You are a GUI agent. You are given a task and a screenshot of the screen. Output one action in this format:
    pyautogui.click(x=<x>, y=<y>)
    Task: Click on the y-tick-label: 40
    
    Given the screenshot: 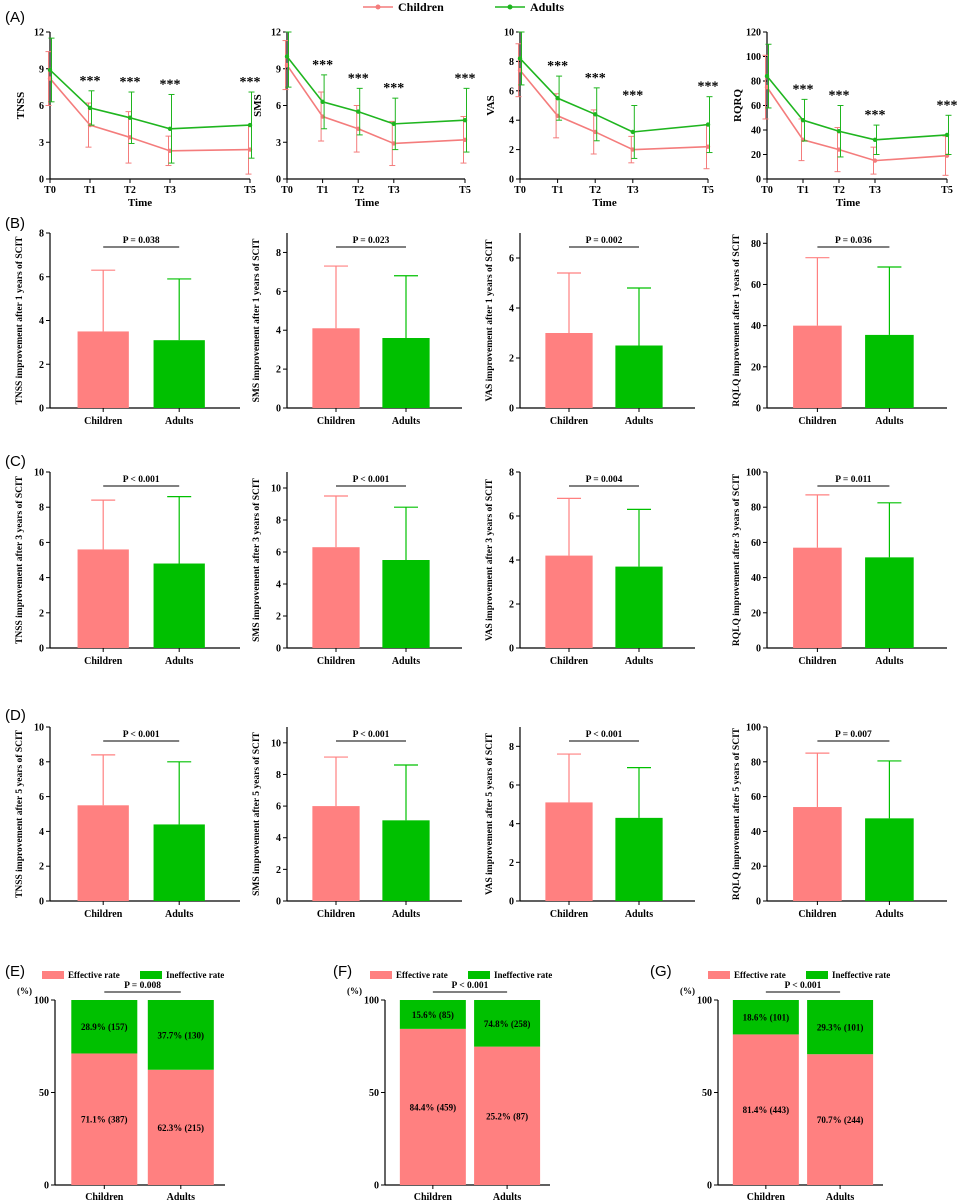 What is the action you would take?
    pyautogui.click(x=756, y=326)
    